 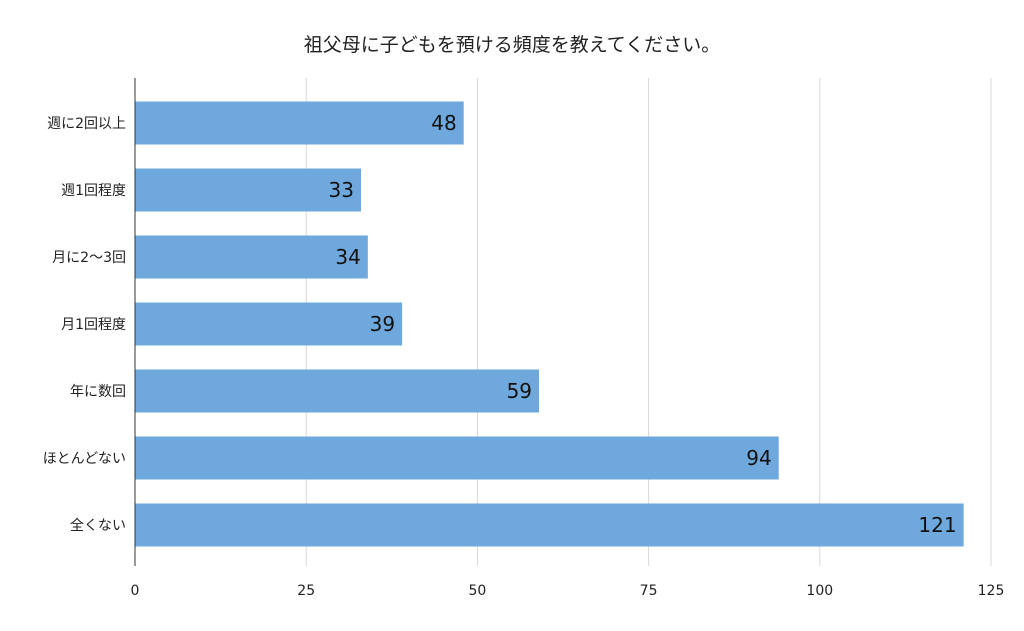 What do you see at coordinates (819, 591) in the screenshot?
I see `x-tick-label: 100` at bounding box center [819, 591].